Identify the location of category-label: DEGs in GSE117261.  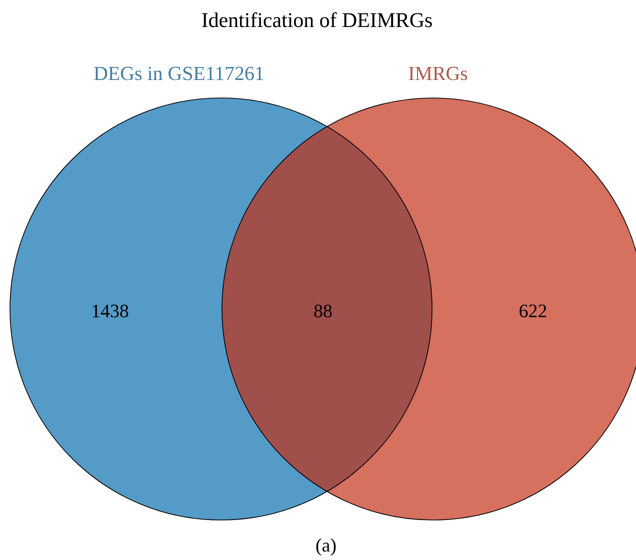
(179, 73).